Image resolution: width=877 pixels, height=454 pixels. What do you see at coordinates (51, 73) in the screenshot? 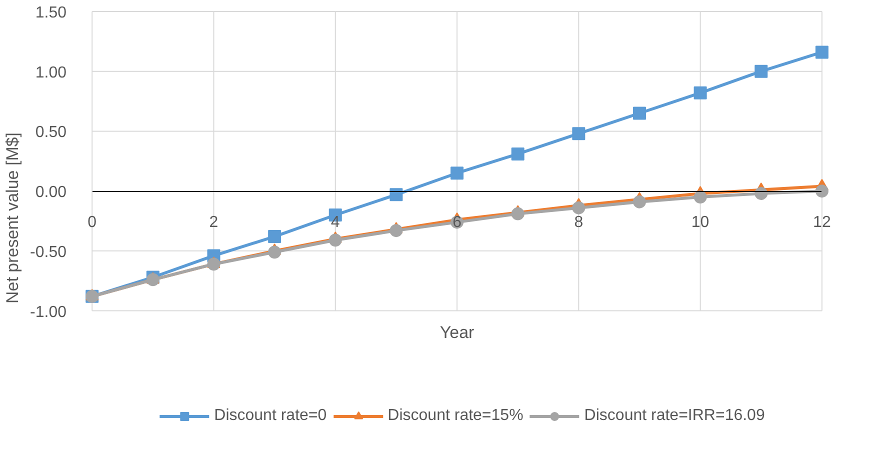
I see `y-tick-label: 1.00` at bounding box center [51, 73].